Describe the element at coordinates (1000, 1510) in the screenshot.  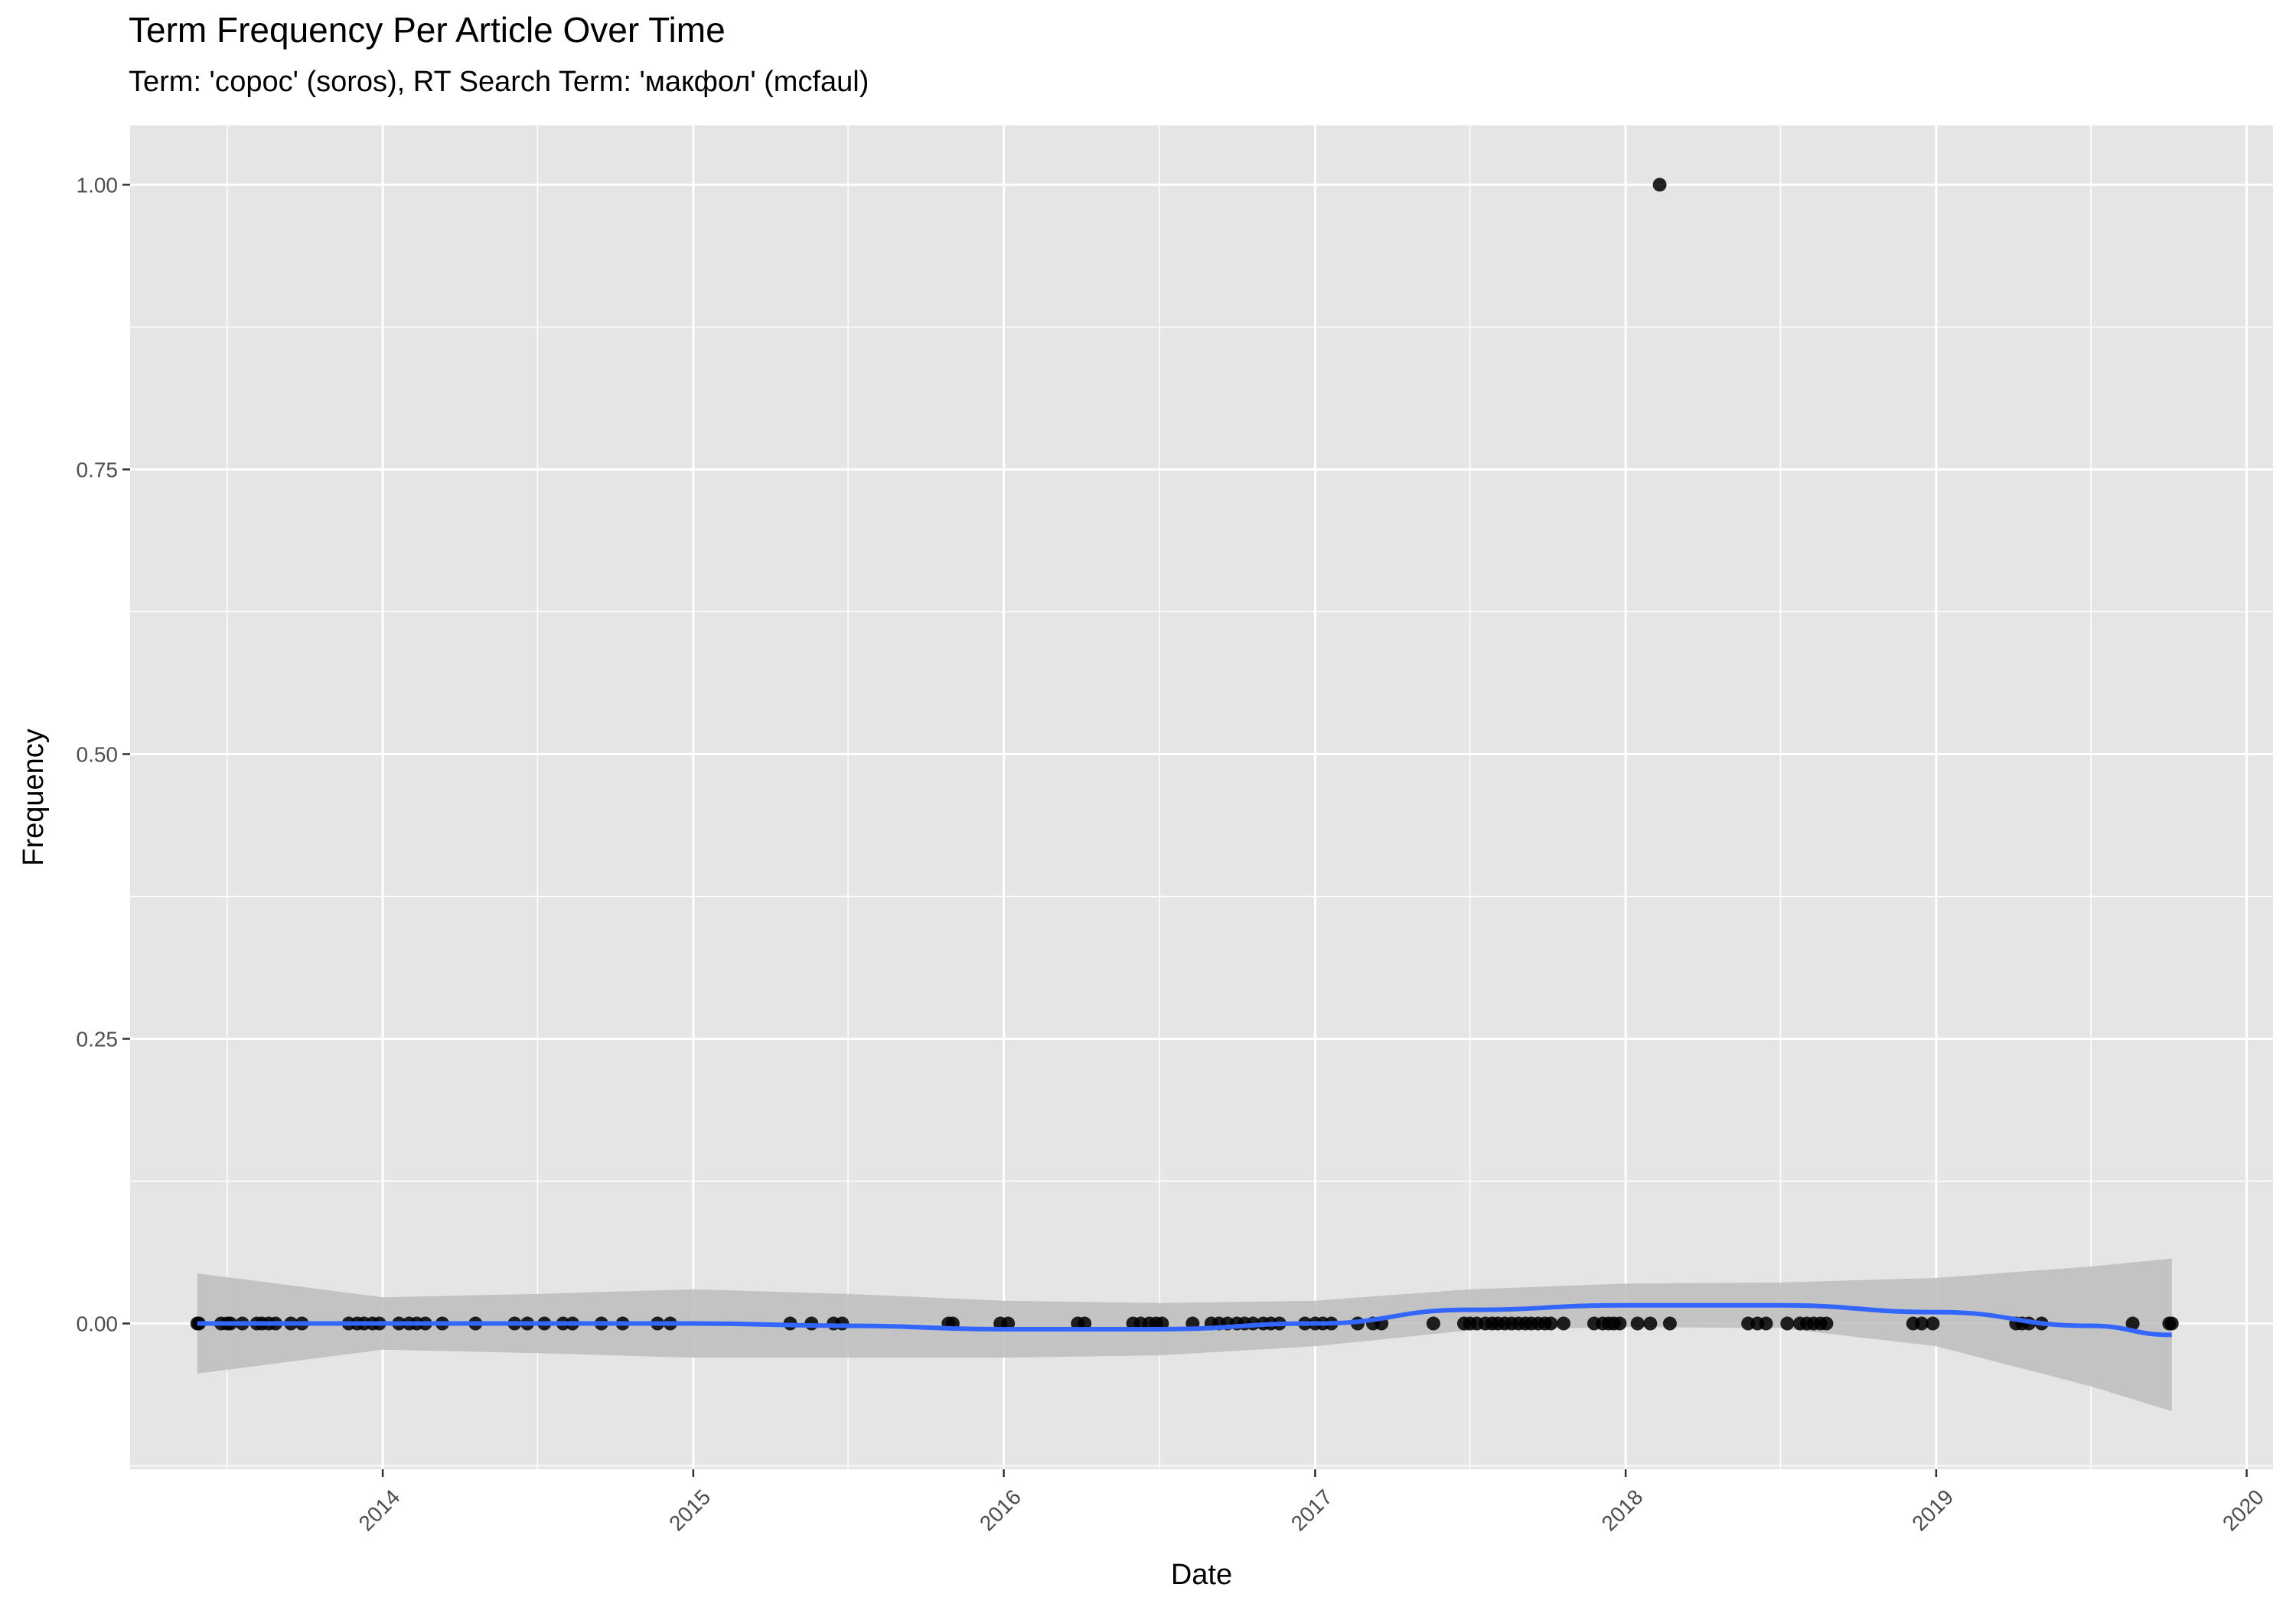
I see `x-tick-label: 2016` at that location.